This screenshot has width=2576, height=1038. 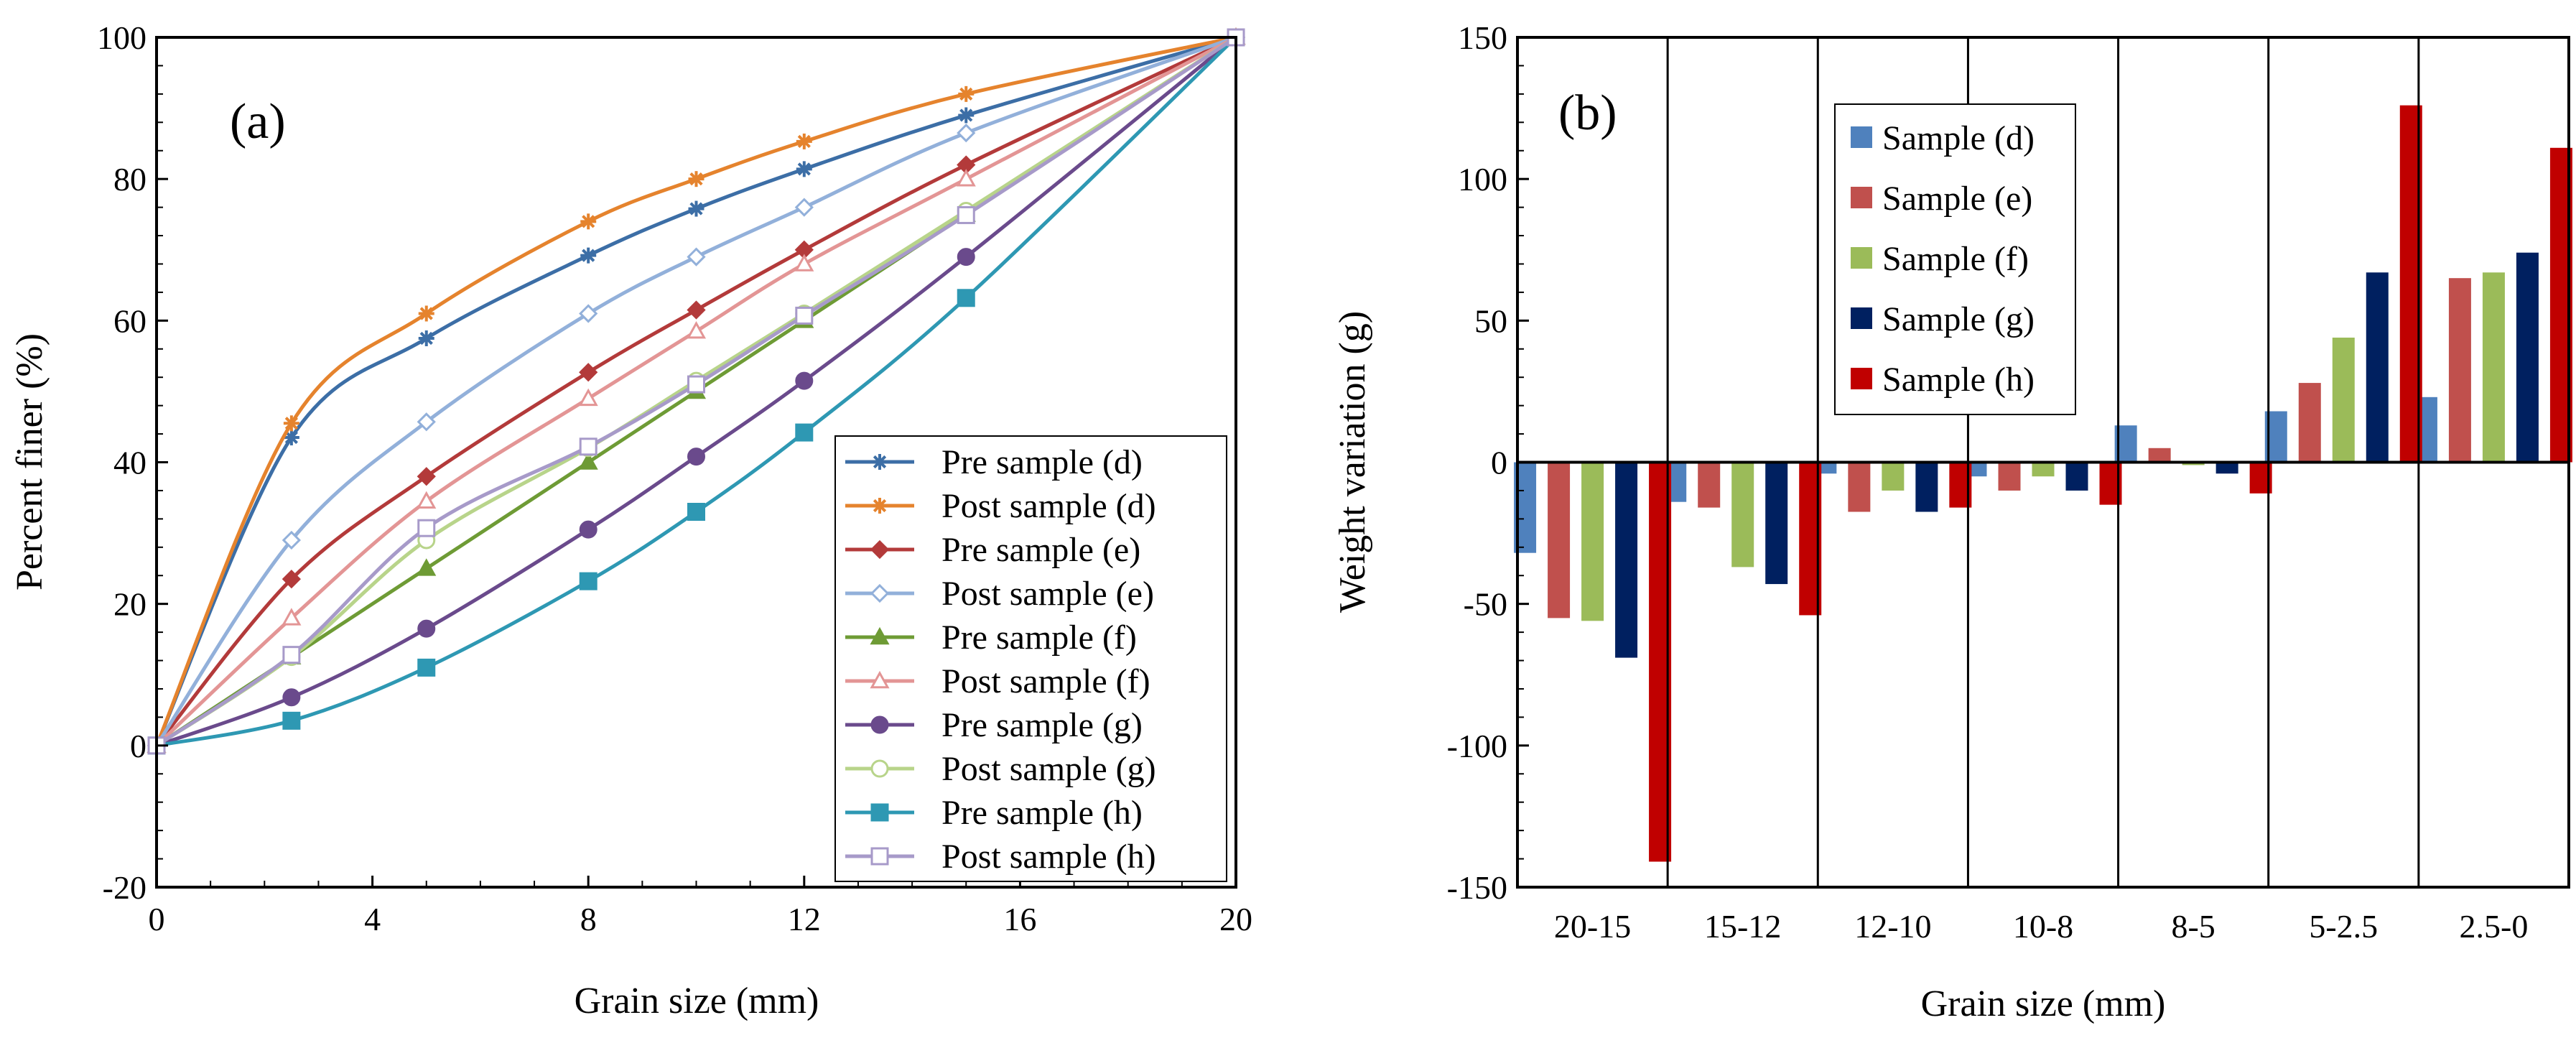 What do you see at coordinates (1485, 604) in the screenshot?
I see `y-tick-label: -50` at bounding box center [1485, 604].